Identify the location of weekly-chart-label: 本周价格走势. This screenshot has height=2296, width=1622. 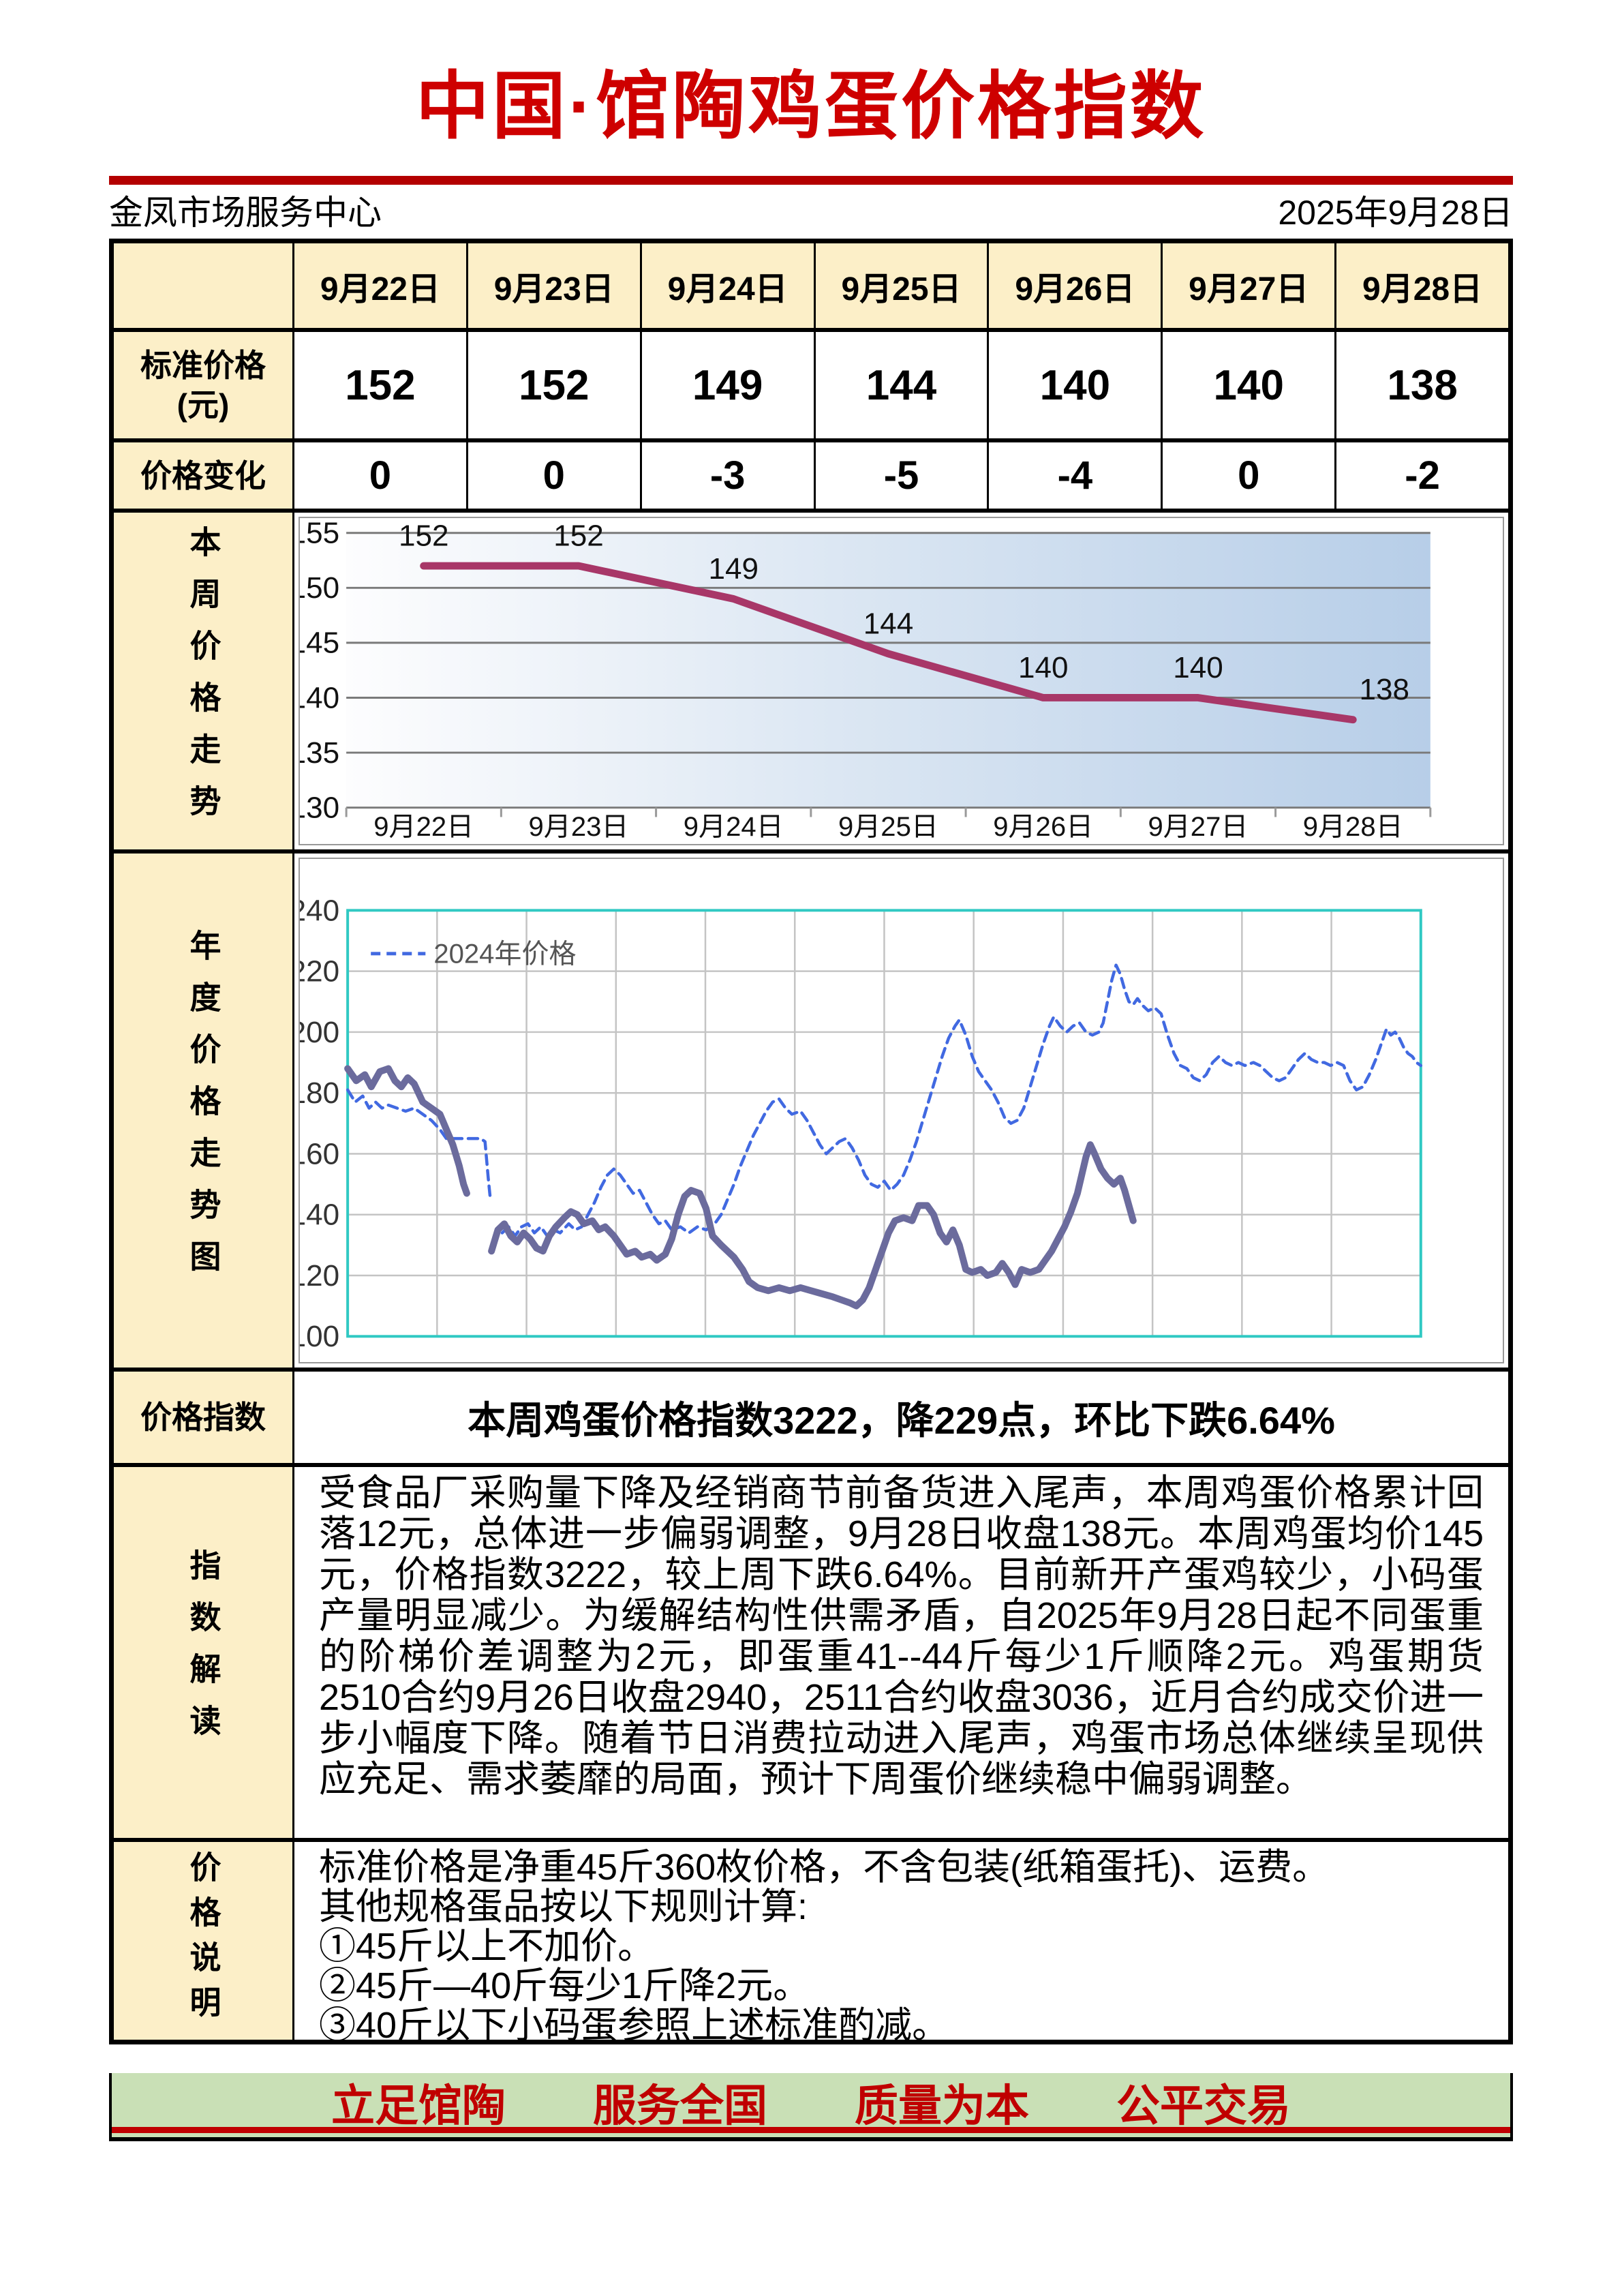
(204, 681).